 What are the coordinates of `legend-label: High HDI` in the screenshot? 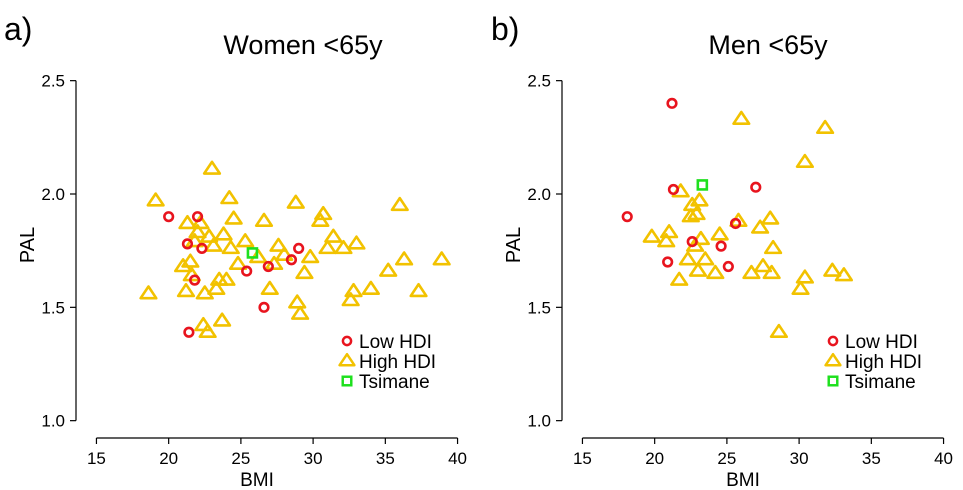 It's located at (397, 362).